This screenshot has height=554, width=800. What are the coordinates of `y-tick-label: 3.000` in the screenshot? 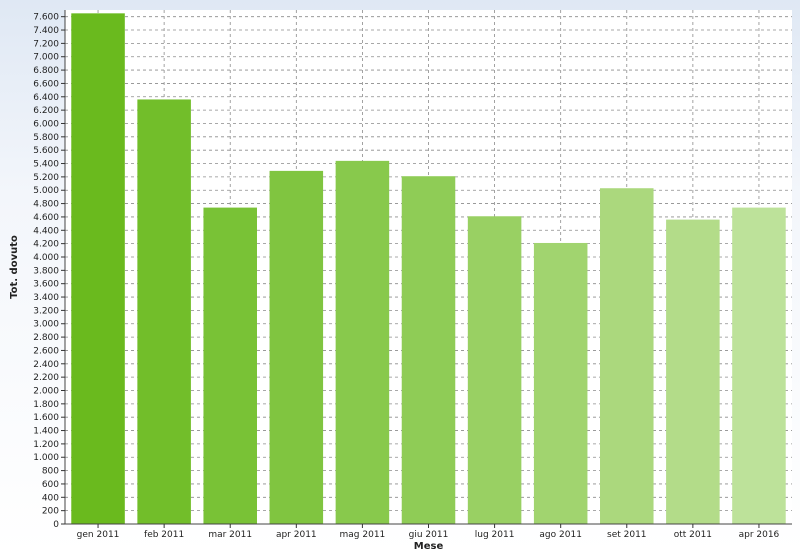 It's located at (46, 325).